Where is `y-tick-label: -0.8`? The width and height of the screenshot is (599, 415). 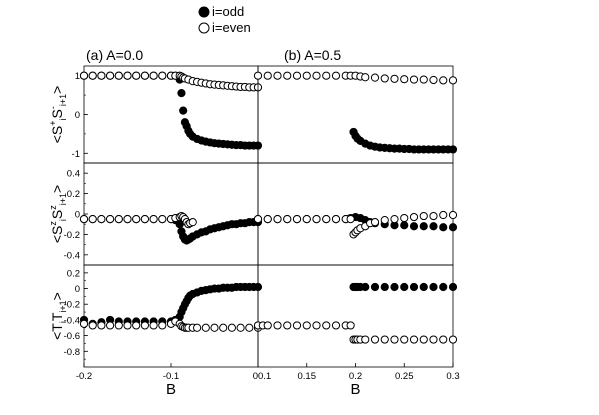
y-tick-label: -0.8 is located at coordinates (72, 352).